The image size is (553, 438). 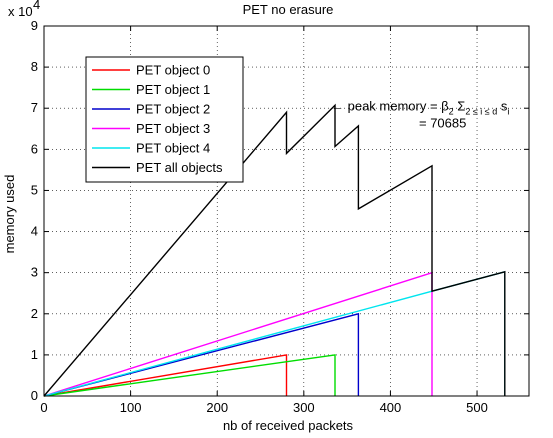 I want to click on peak-memory-annotation: ← peak memory = β2 Σ2 ≤ i ≤ d si= 70685, so click(x=420, y=114).